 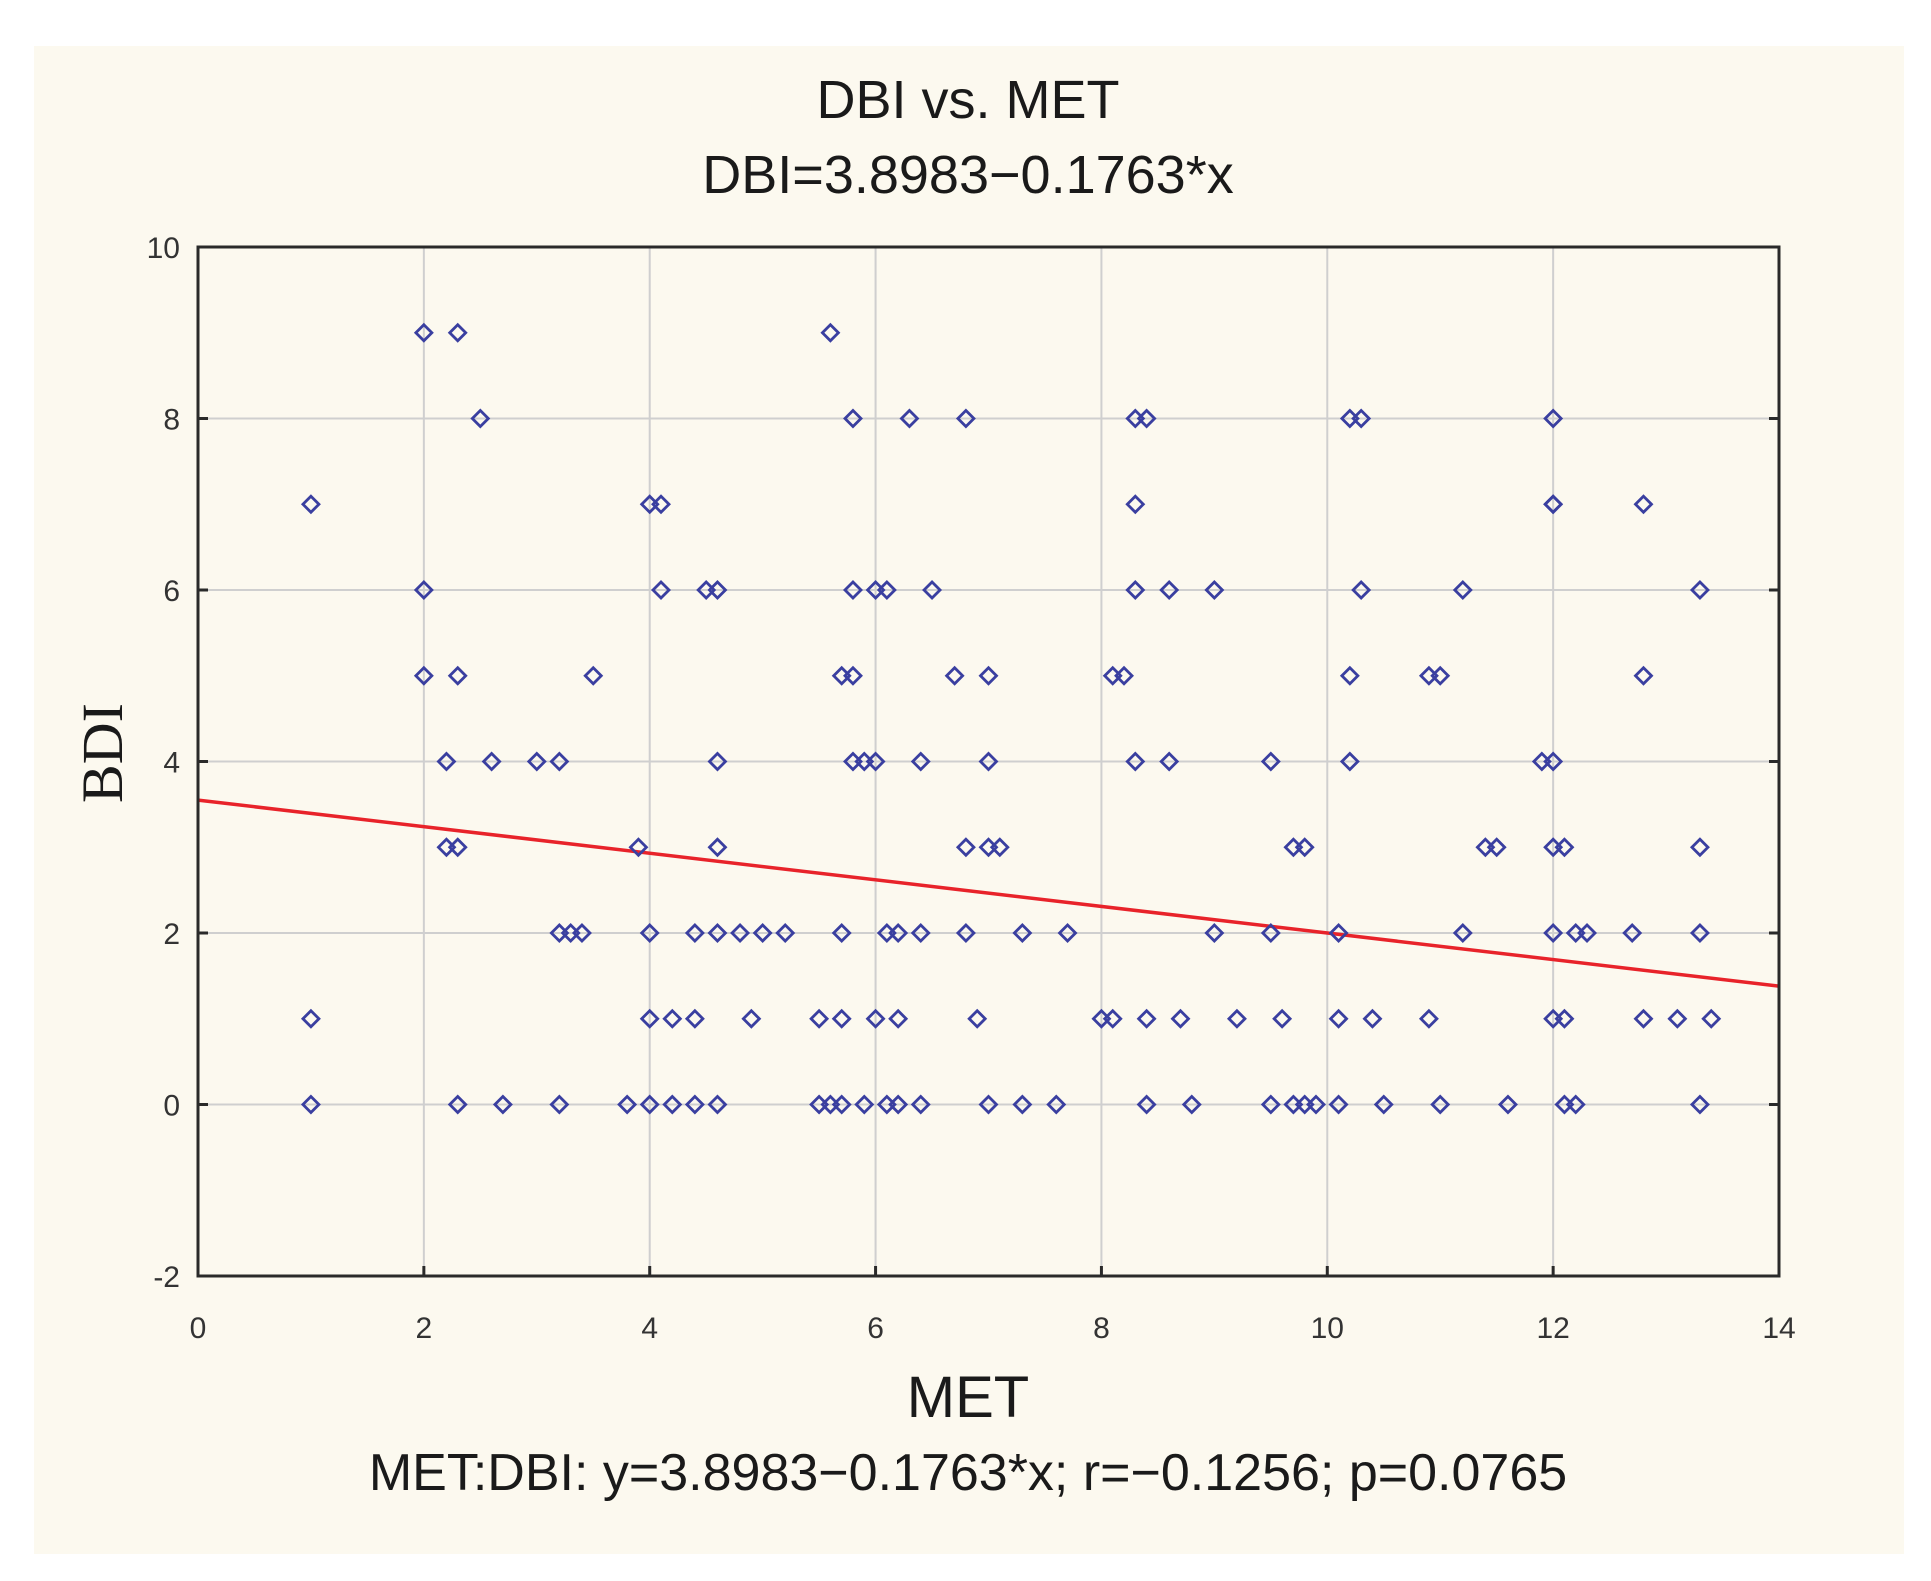 What do you see at coordinates (649, 1328) in the screenshot?
I see `x-tick-label: 4` at bounding box center [649, 1328].